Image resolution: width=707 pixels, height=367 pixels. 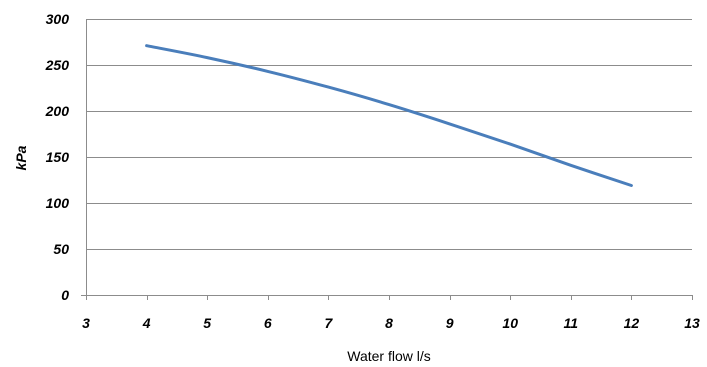 What do you see at coordinates (450, 323) in the screenshot?
I see `x-tick-label: 9` at bounding box center [450, 323].